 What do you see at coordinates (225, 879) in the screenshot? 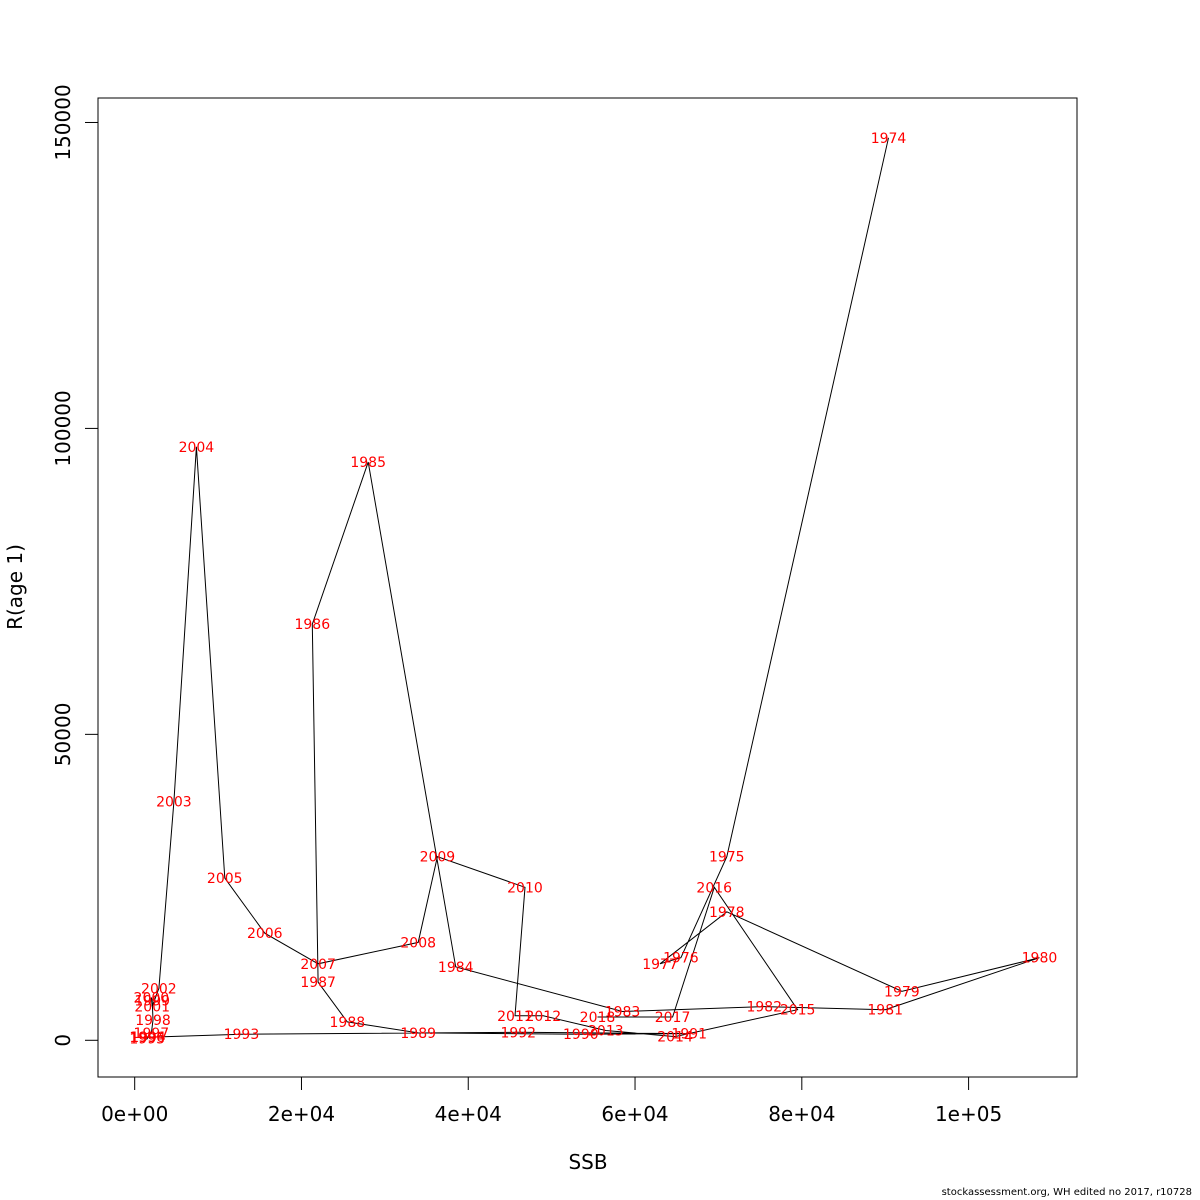
I see `point-label-2005: 2005` at bounding box center [225, 879].